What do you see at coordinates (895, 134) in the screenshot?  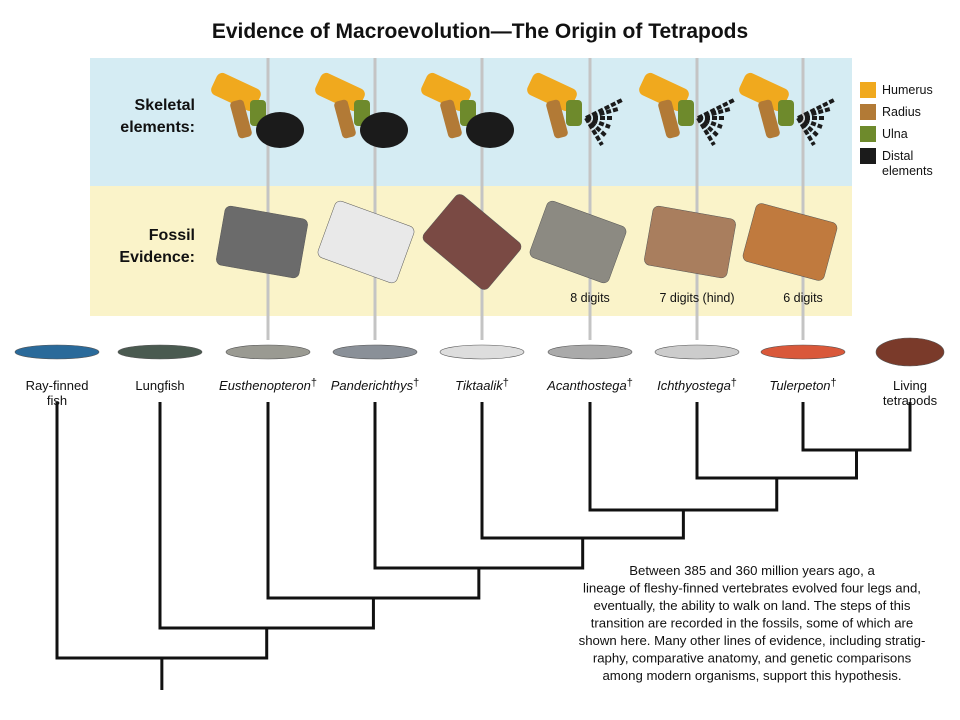 I see `legend-label: Ulna` at bounding box center [895, 134].